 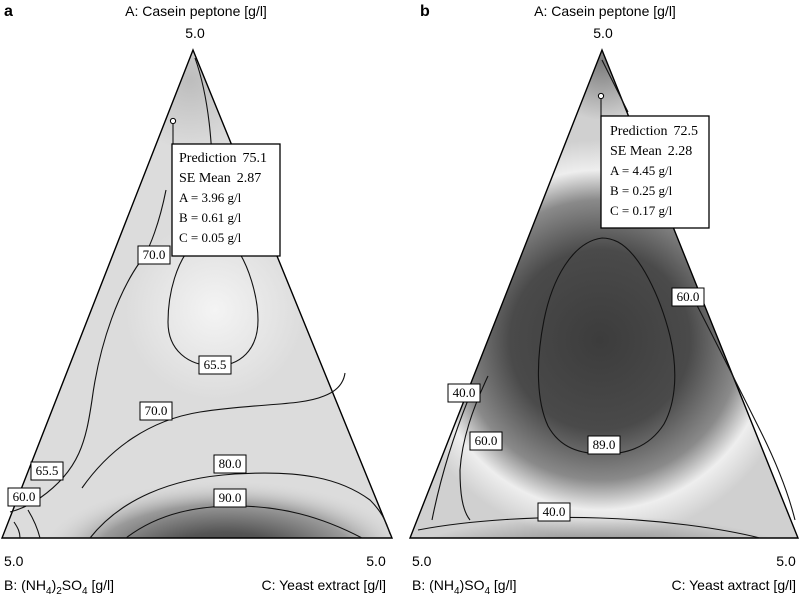 I want to click on right-axis-label-b: C: Yeast axtract [g/l], so click(x=733, y=585).